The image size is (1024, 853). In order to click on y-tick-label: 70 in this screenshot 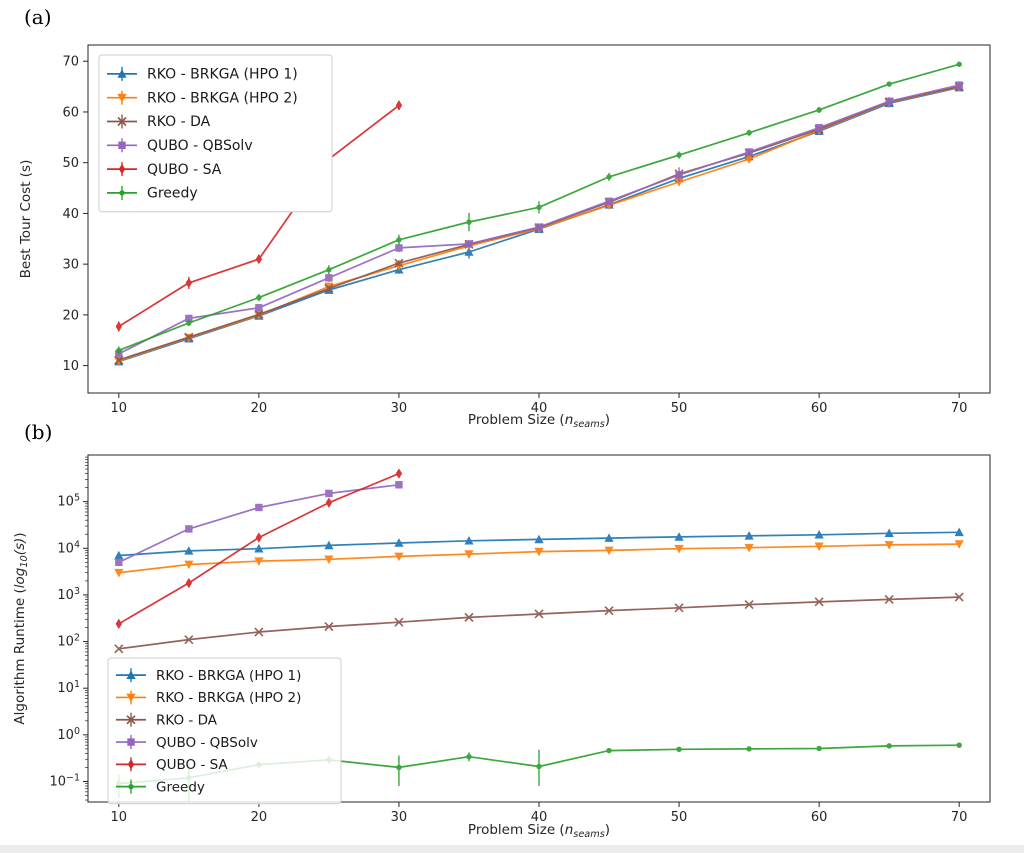, I will do `click(70, 62)`.